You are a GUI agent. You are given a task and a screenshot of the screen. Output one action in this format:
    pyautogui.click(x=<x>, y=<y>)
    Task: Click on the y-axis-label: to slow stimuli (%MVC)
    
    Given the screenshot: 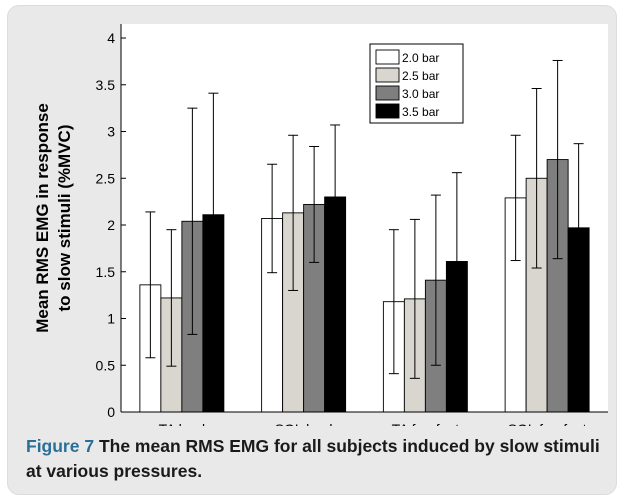 What is the action you would take?
    pyautogui.click(x=64, y=218)
    